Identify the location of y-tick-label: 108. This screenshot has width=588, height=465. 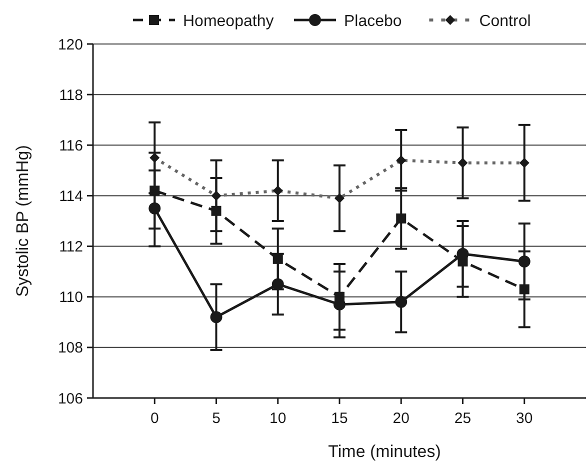
(70, 348).